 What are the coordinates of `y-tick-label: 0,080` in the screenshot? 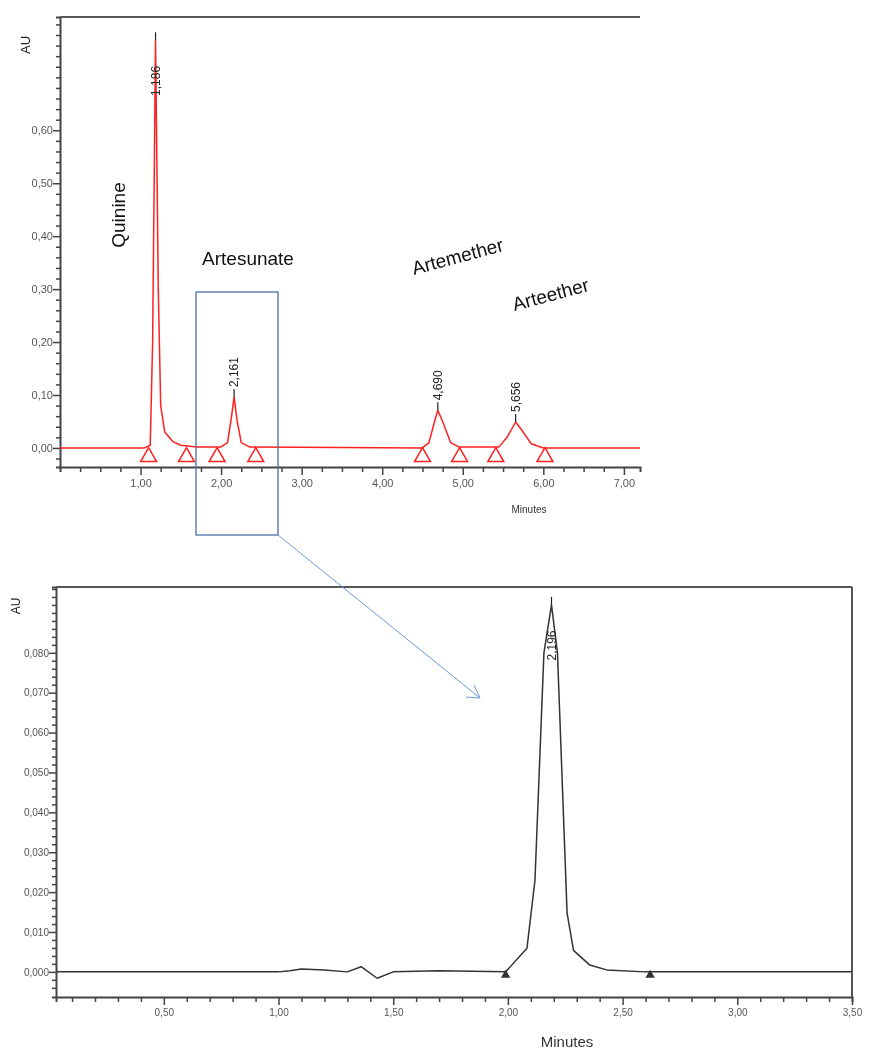 It's located at (36, 653).